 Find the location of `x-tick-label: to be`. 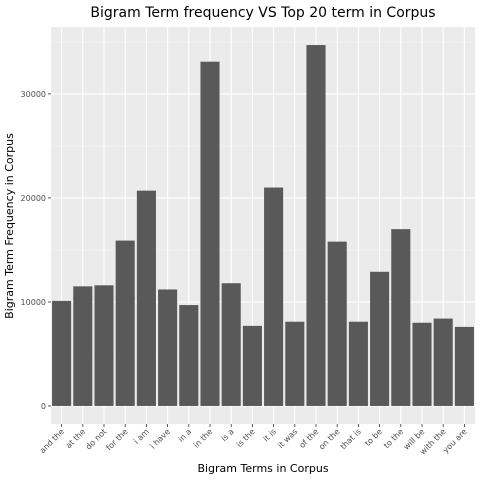

x-tick-label: to be is located at coordinates (373, 437).